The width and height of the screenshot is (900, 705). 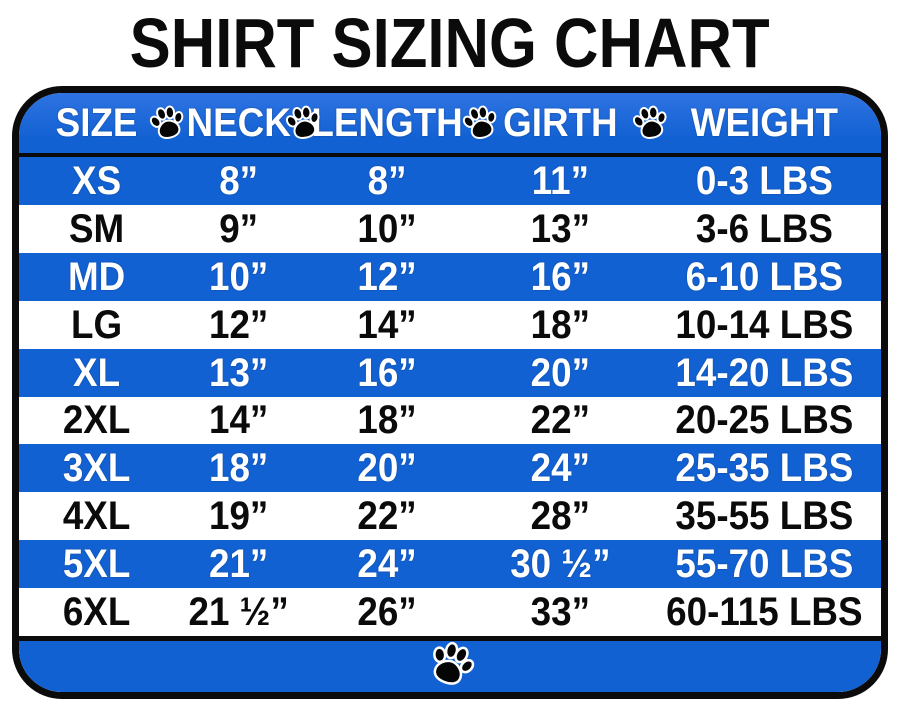 What do you see at coordinates (765, 180) in the screenshot?
I see `cell-weight: 0-3 LBS` at bounding box center [765, 180].